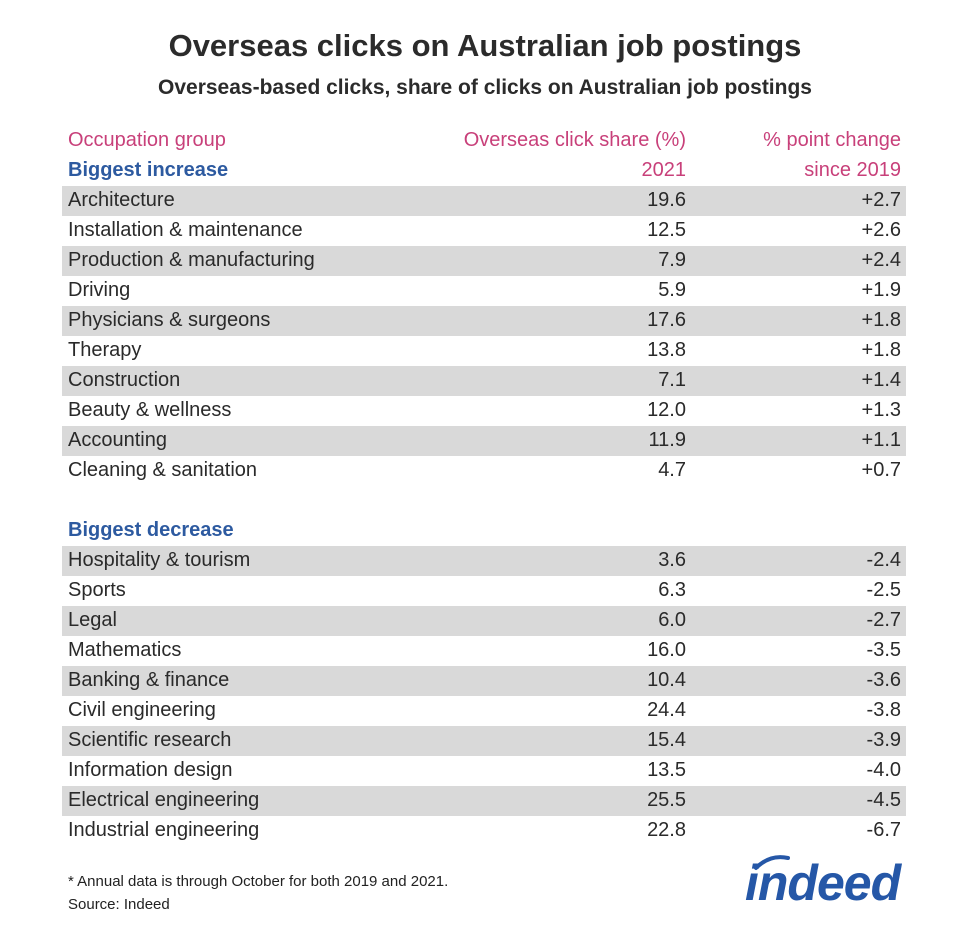  What do you see at coordinates (121, 200) in the screenshot?
I see `occupation: Architecture` at bounding box center [121, 200].